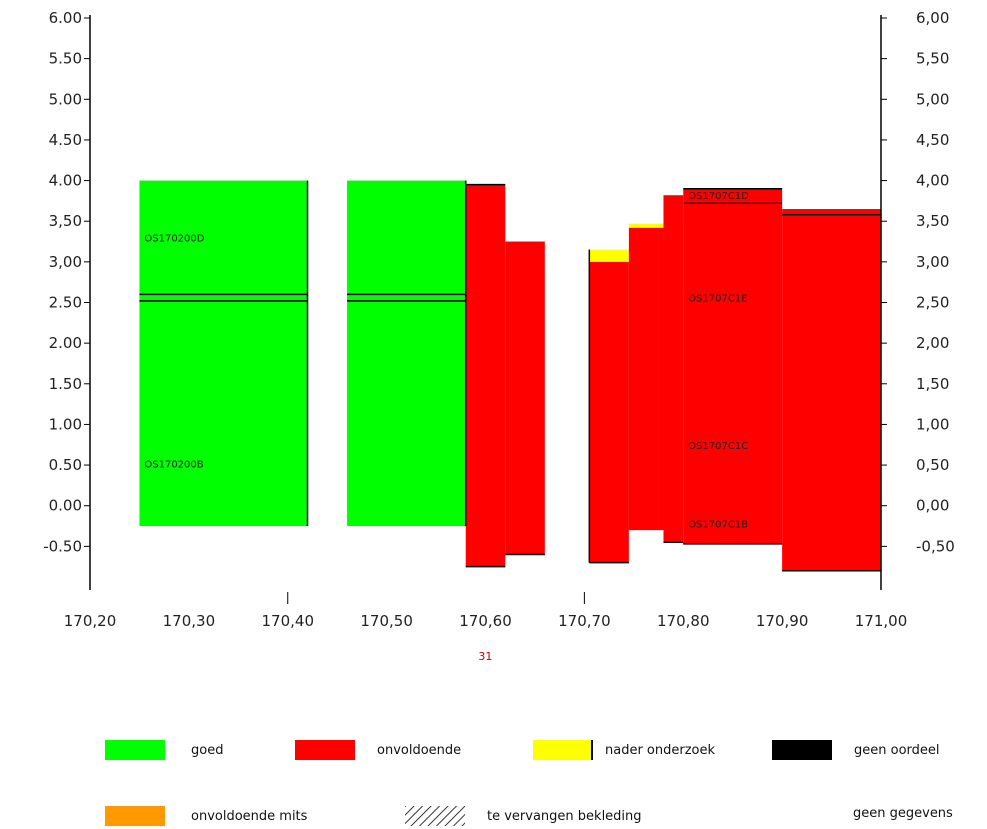  I want to click on y-tick-label-left-7: 2.50, so click(65, 303).